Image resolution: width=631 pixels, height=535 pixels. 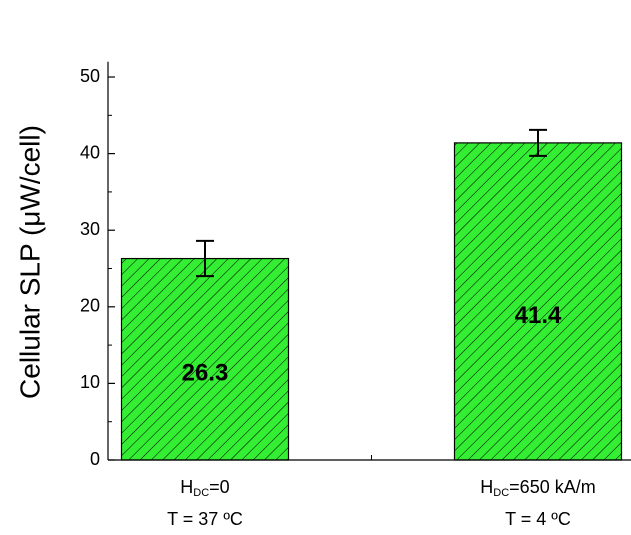 What do you see at coordinates (205, 359) in the screenshot?
I see `bar-hatch` at bounding box center [205, 359].